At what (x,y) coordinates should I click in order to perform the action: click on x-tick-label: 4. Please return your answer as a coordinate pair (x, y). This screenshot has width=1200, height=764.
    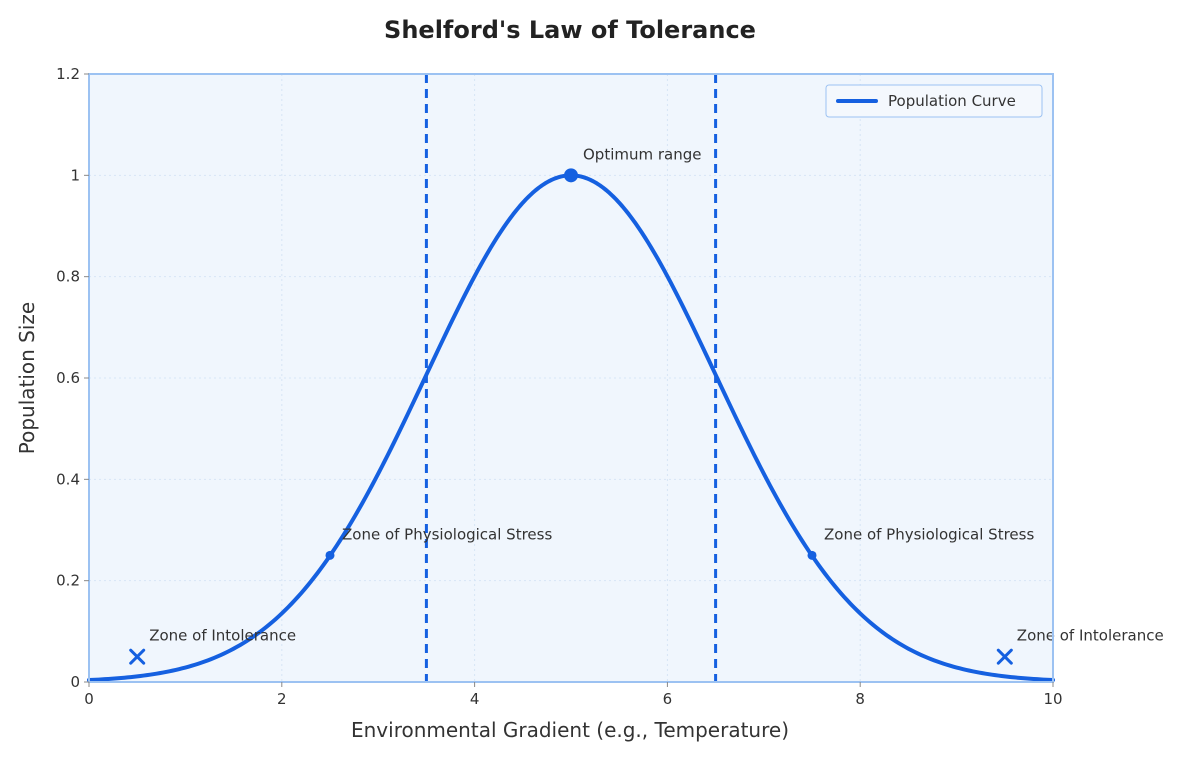
    Looking at the image, I should click on (475, 699).